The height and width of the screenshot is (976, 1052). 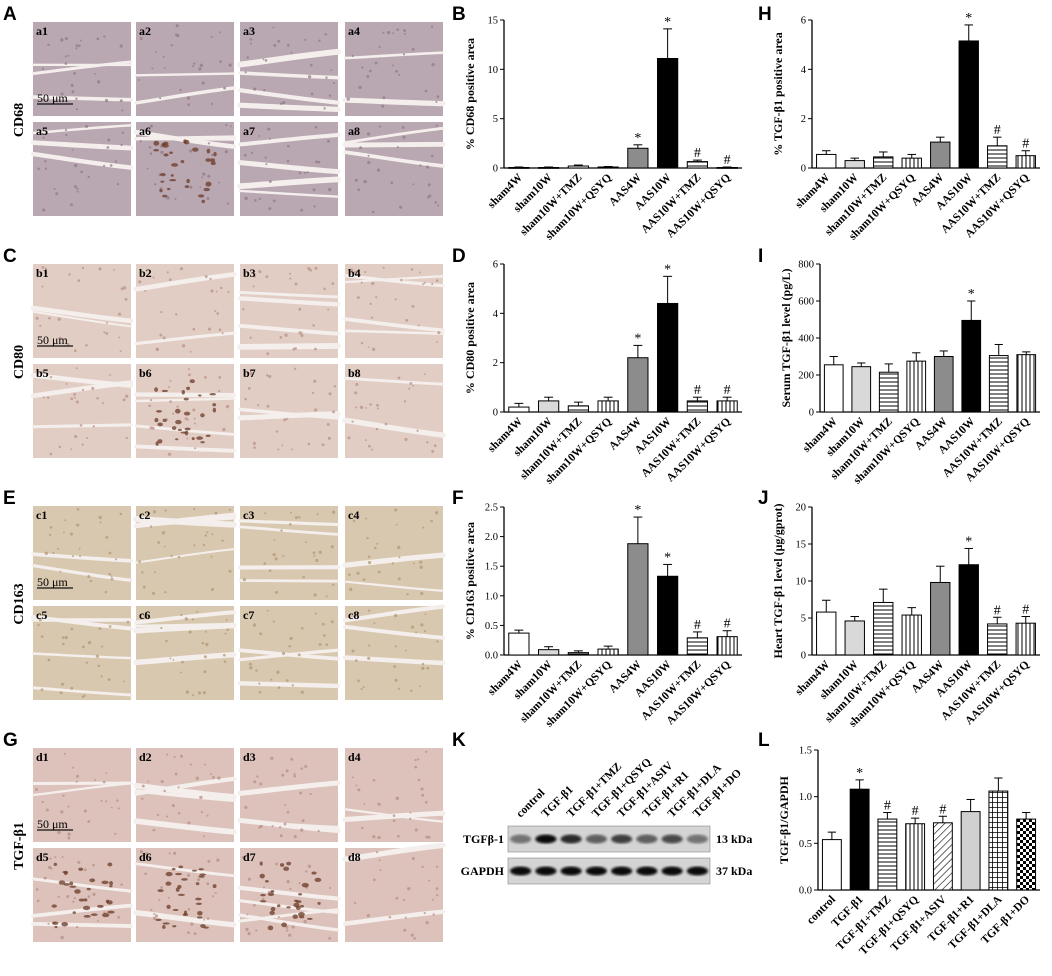 I want to click on micrograph-tile-a2: a2, so click(x=185, y=69).